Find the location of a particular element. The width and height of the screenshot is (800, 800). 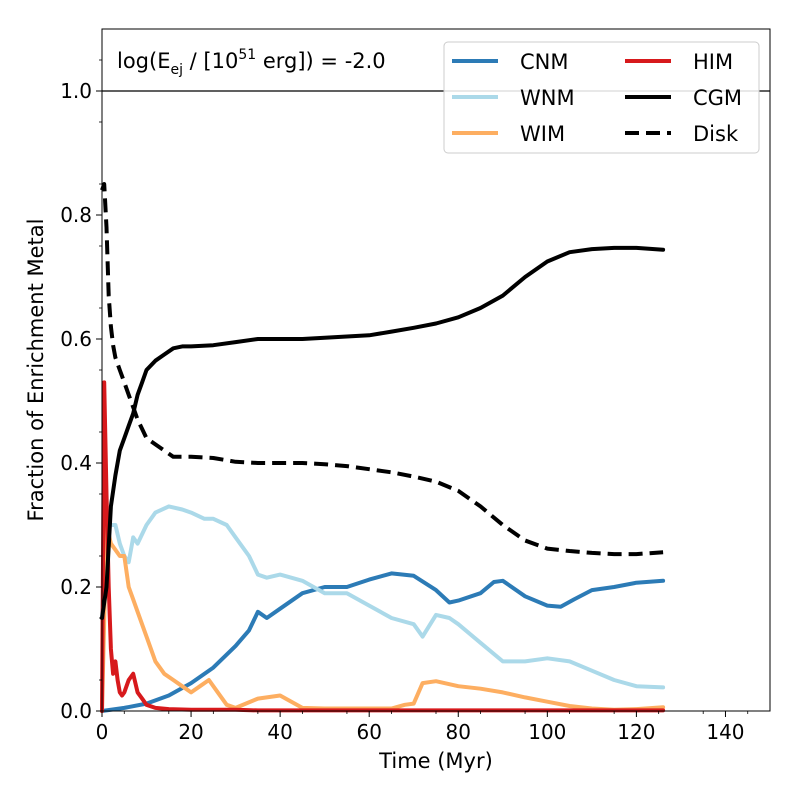

legend-frame is located at coordinates (601, 97).